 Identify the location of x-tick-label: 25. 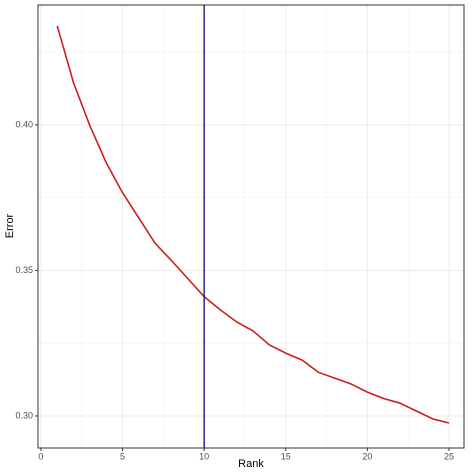
(449, 456).